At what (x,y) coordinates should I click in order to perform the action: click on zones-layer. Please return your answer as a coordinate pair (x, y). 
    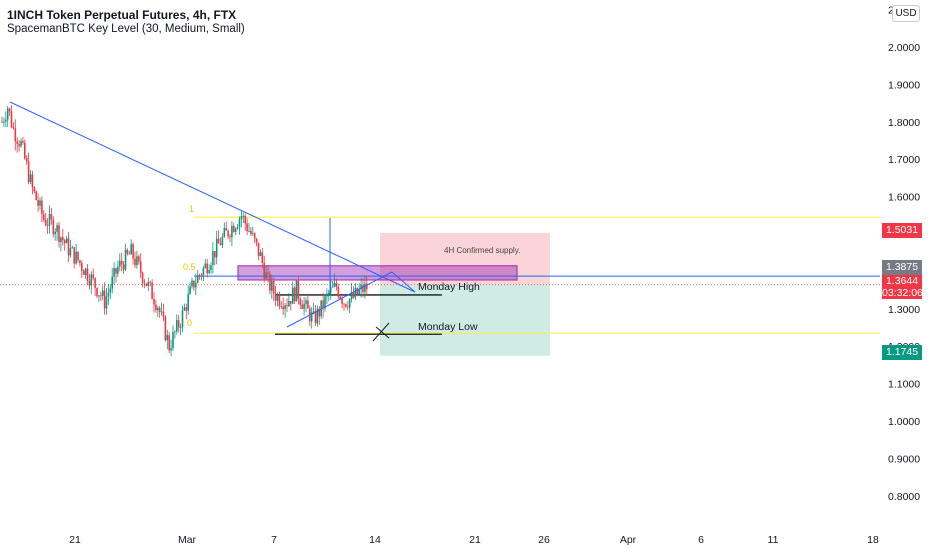
    Looking at the image, I should click on (393, 294).